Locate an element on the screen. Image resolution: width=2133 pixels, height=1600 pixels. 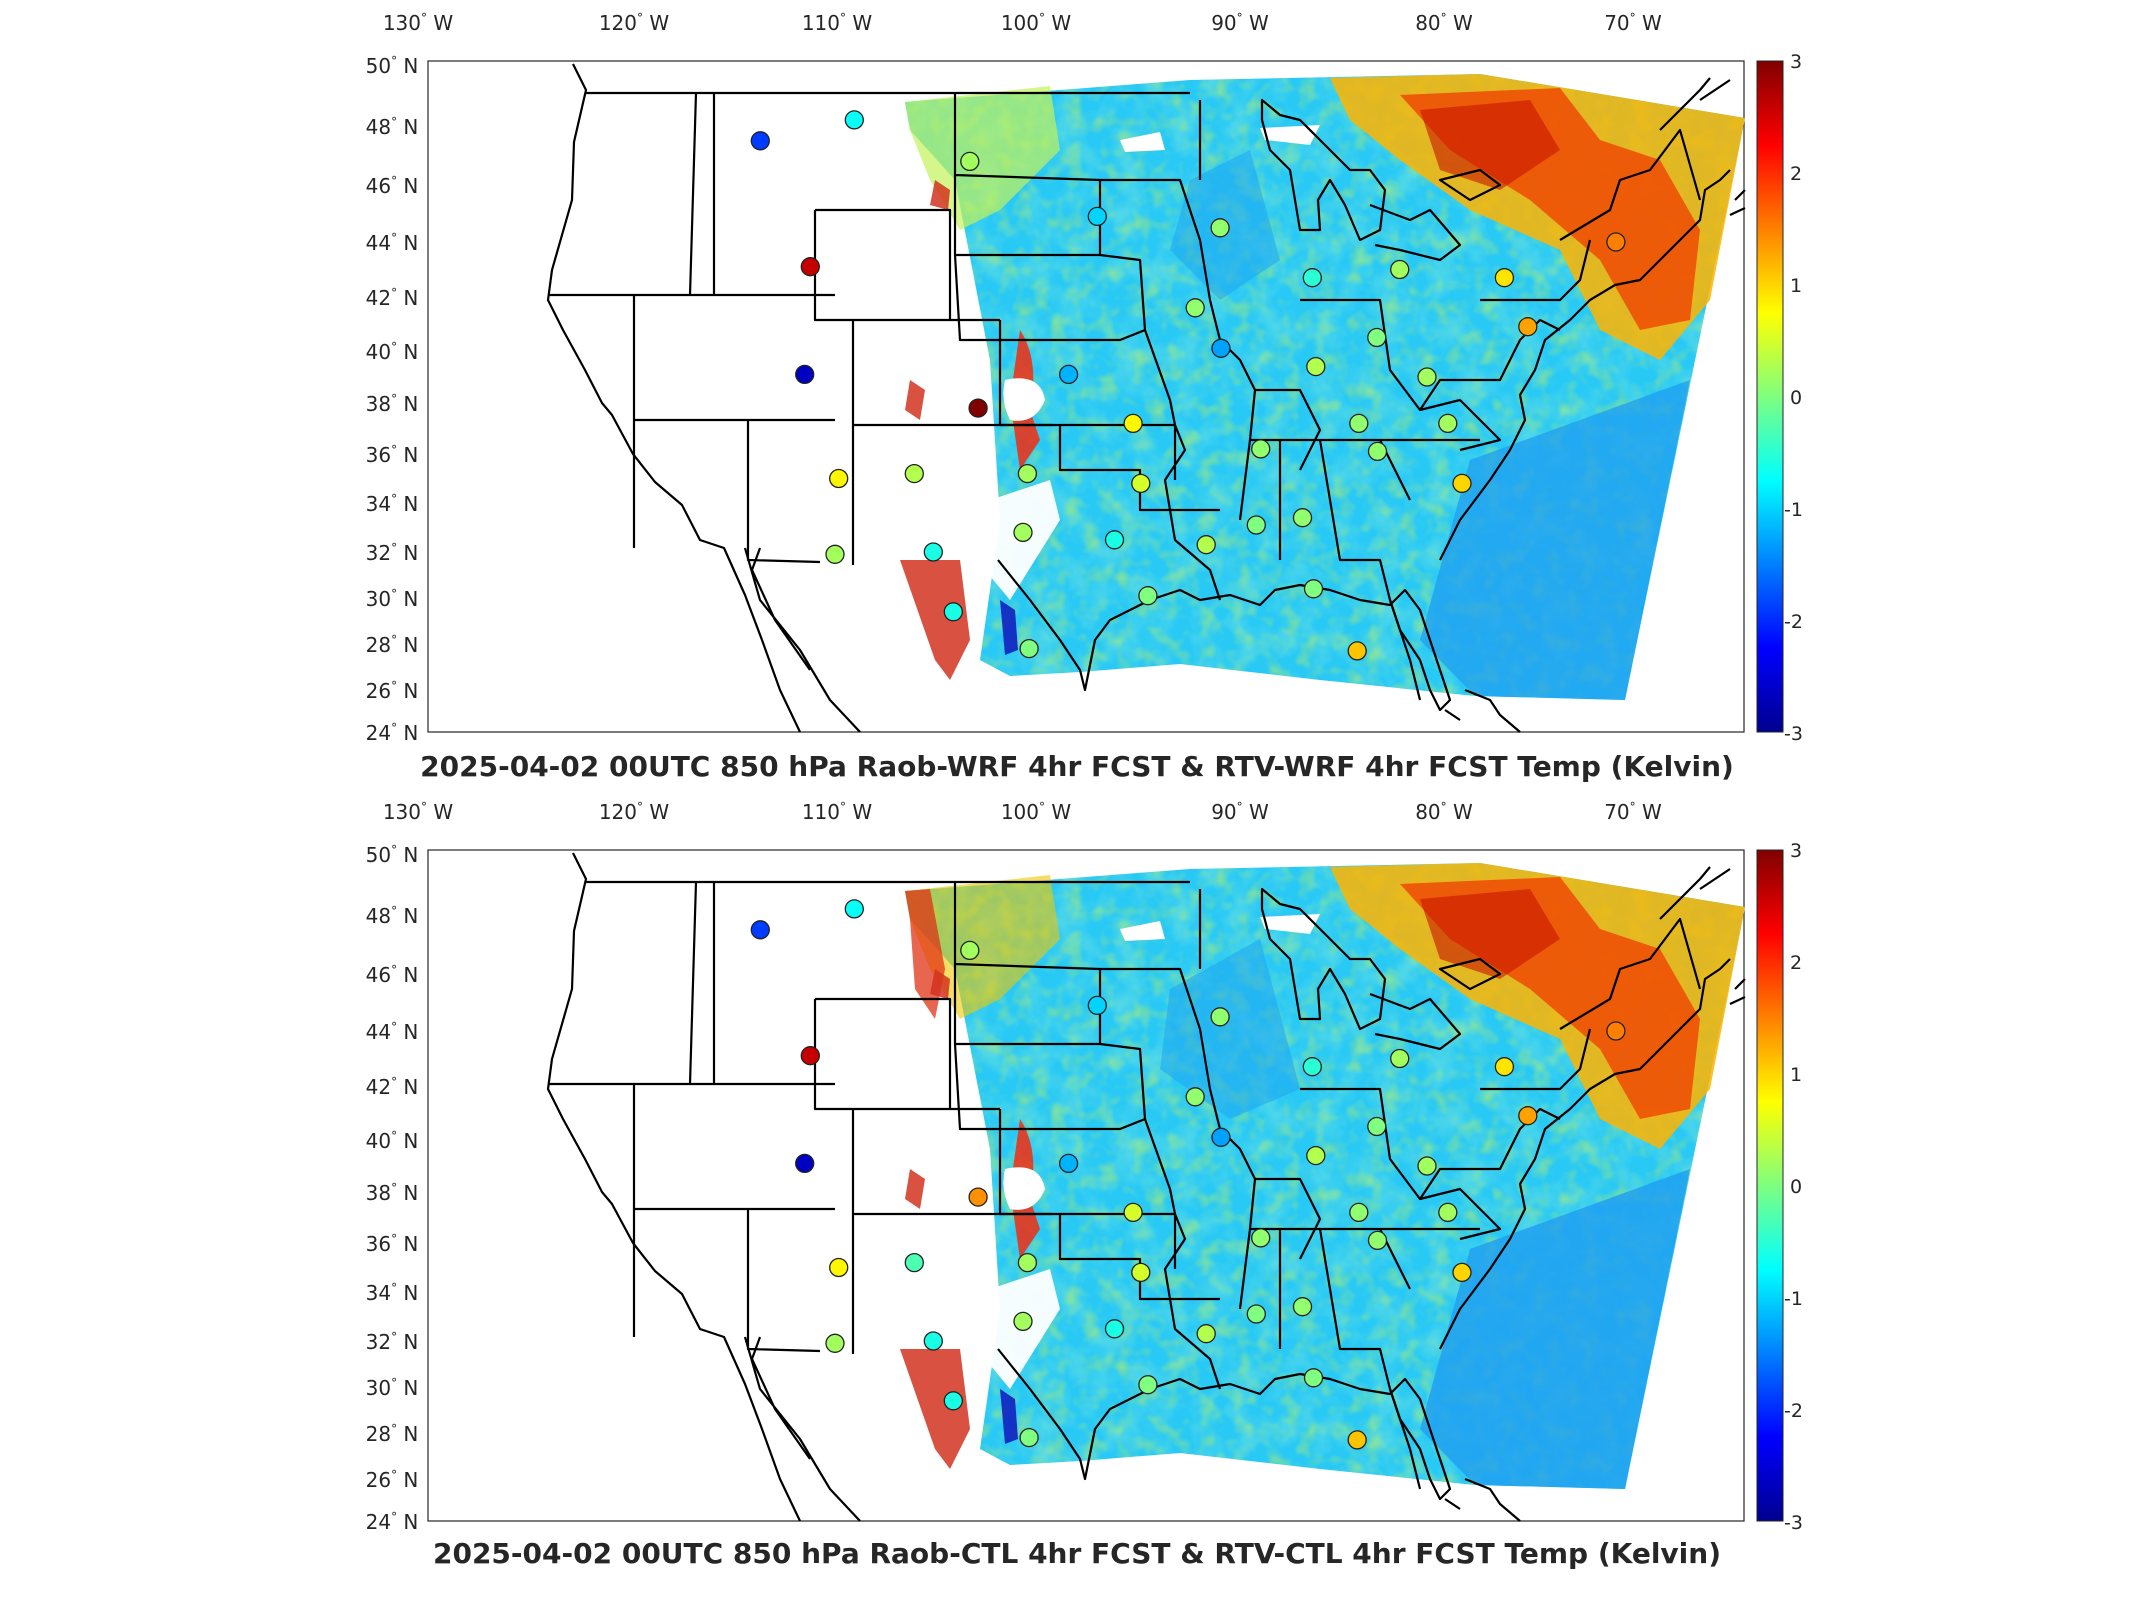
great-lakes-outline is located at coordinates (1381, 180).